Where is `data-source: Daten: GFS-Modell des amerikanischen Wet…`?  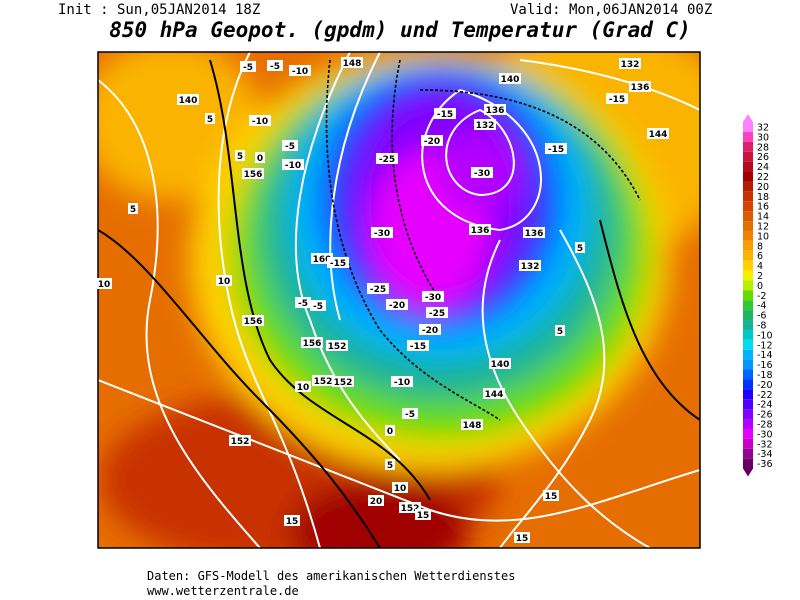
data-source: Daten: GFS-Modell des amerikanischen Wet… is located at coordinates (331, 576).